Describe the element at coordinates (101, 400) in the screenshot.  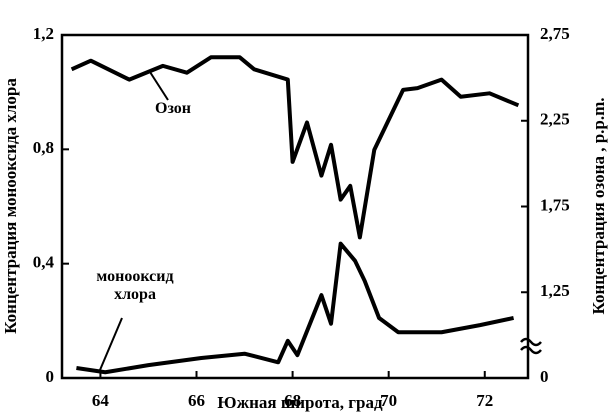
I see `x-tick-label: 64` at that location.